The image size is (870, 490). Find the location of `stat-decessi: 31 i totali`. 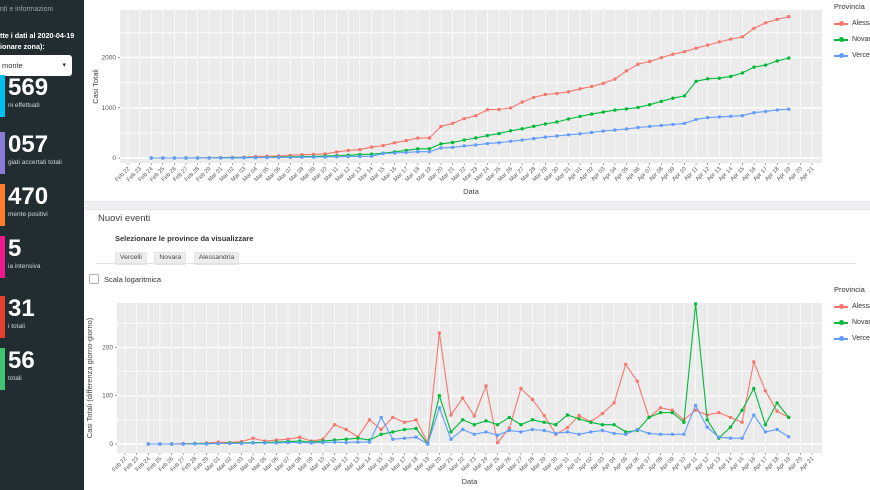

stat-decessi: 31 i totali is located at coordinates (42, 319).